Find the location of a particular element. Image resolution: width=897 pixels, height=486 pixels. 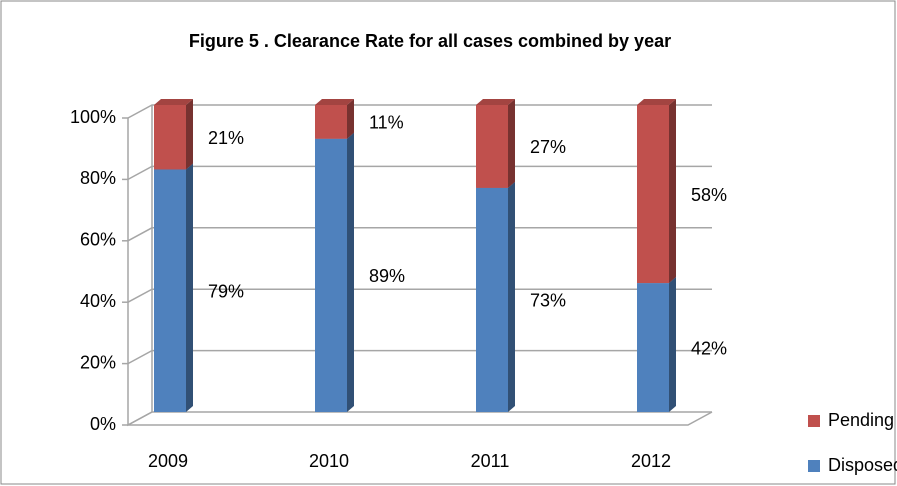

legend-label: Pending is located at coordinates (861, 420).